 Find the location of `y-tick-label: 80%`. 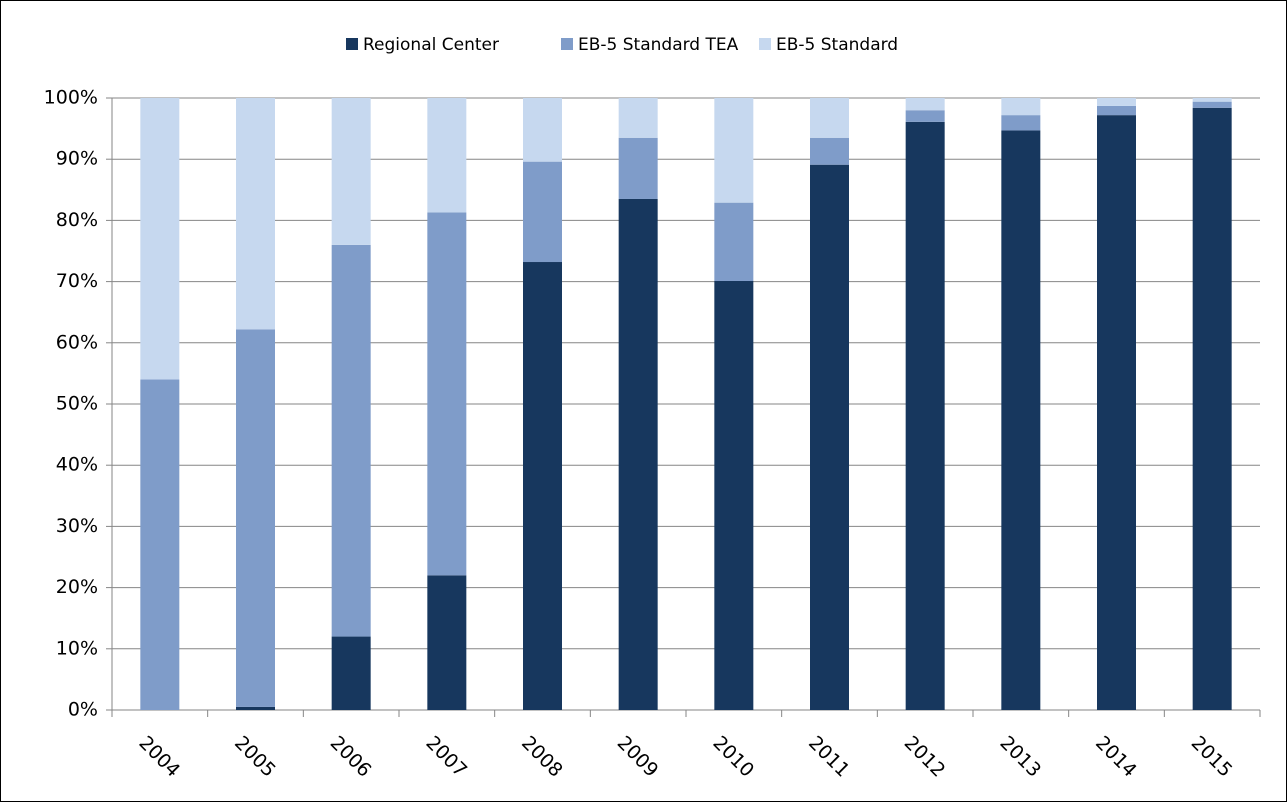

y-tick-label: 80% is located at coordinates (77, 220).